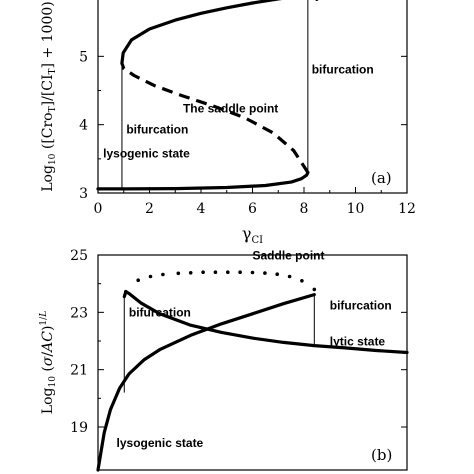 This screenshot has height=474, width=474. I want to click on panel-a-x-tick-label: 8, so click(304, 209).